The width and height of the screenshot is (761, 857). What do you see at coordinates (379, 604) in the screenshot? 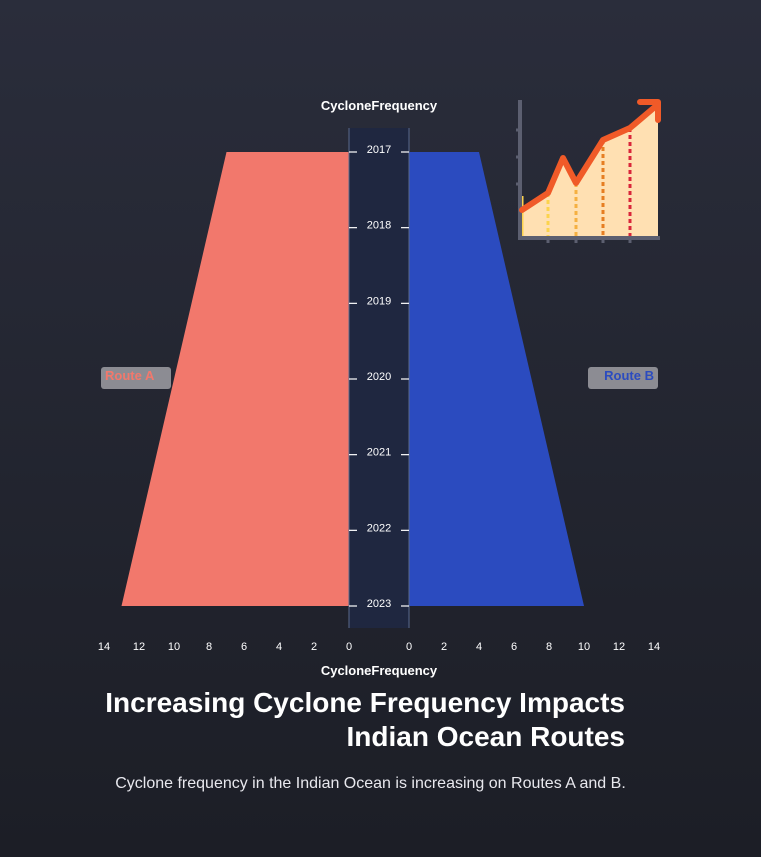
I see `year-tick-label: 2023` at bounding box center [379, 604].